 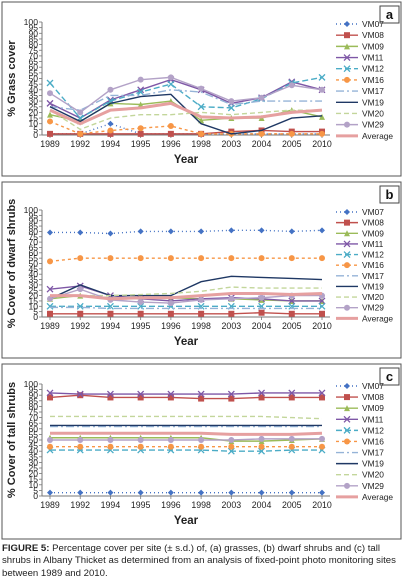 What do you see at coordinates (373, 255) in the screenshot?
I see `legend-label: VM12` at bounding box center [373, 255].